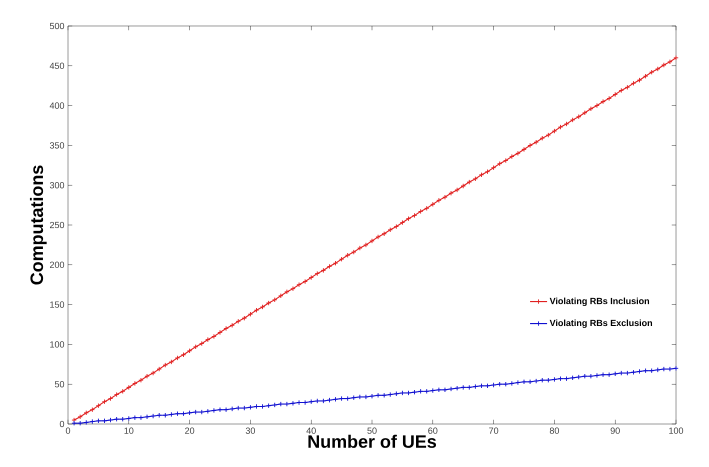  Describe the element at coordinates (311, 431) in the screenshot. I see `x-tick-label: 40` at that location.